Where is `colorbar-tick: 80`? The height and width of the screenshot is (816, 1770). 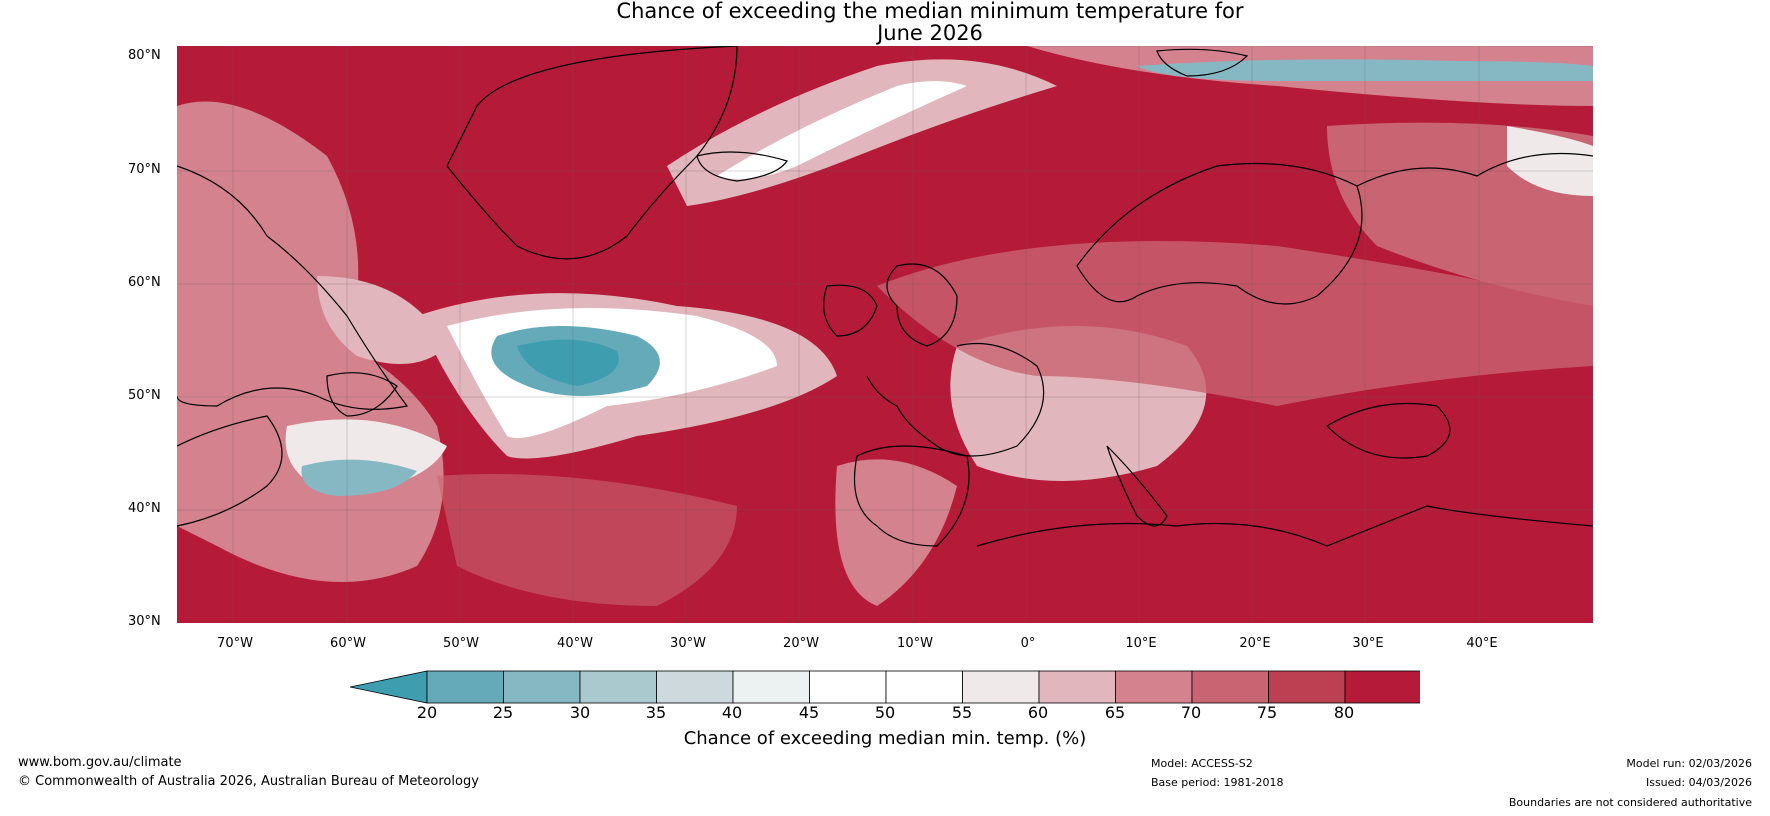 colorbar-tick: 80 is located at coordinates (1344, 712).